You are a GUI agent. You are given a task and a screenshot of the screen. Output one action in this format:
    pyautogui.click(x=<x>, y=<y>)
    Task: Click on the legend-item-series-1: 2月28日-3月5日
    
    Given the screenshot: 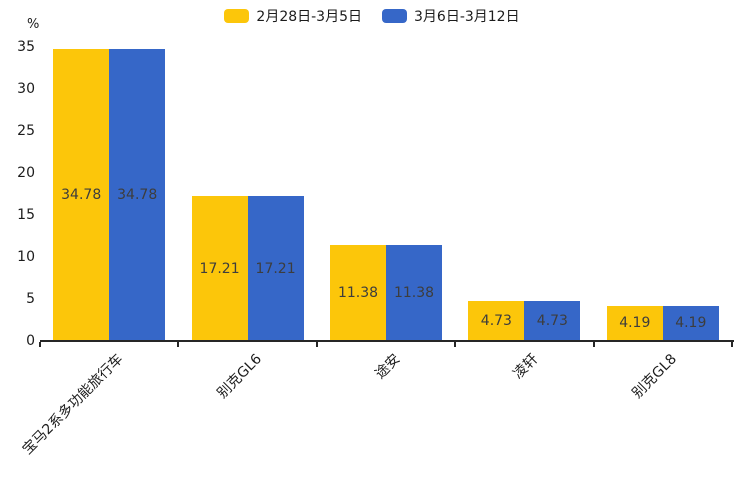 What is the action you would take?
    pyautogui.click(x=293, y=16)
    